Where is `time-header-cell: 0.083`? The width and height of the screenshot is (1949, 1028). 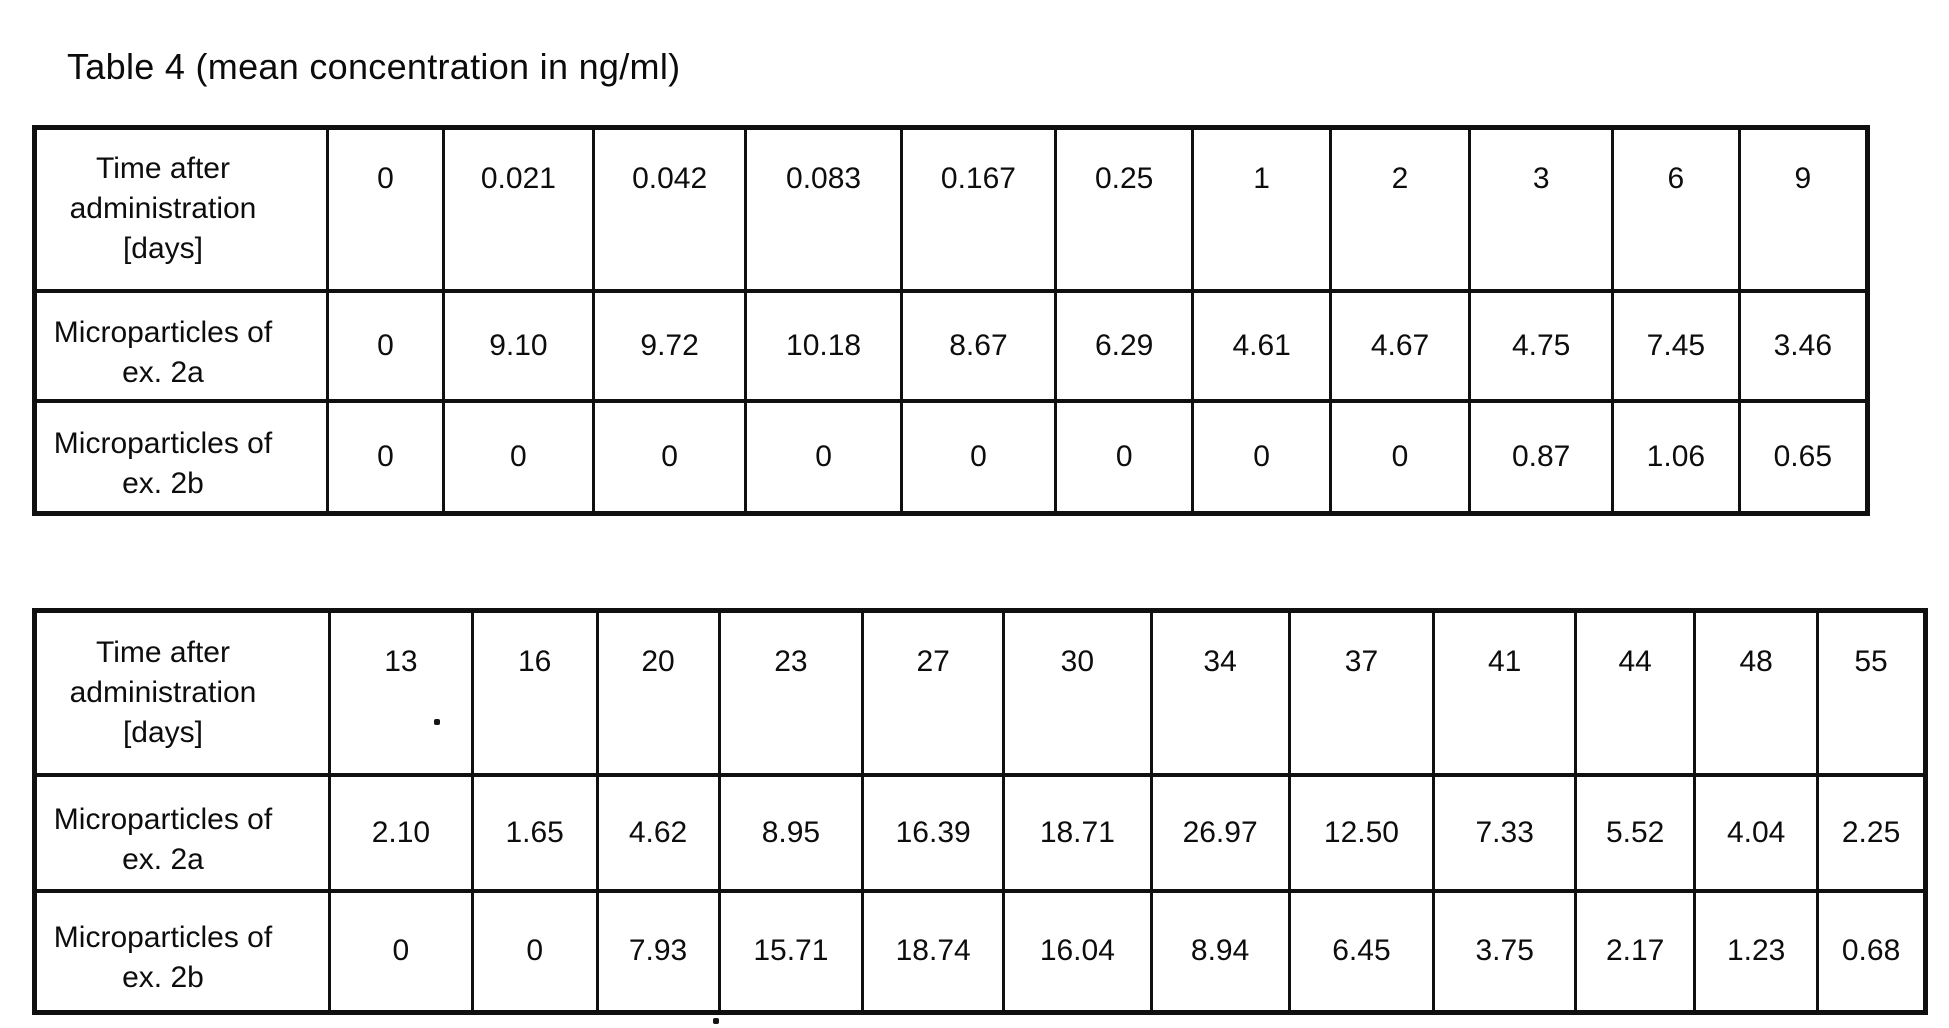 time-header-cell: 0.083 is located at coordinates (823, 209).